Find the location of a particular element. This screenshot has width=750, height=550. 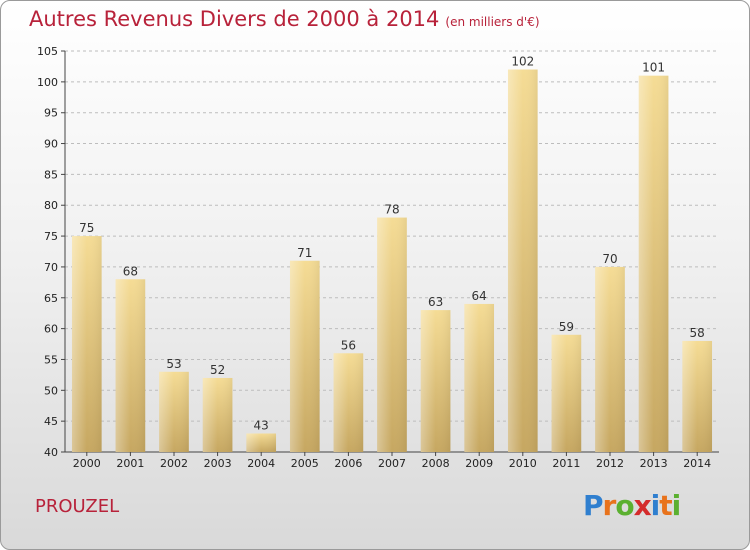

data-label: 63 is located at coordinates (435, 302).